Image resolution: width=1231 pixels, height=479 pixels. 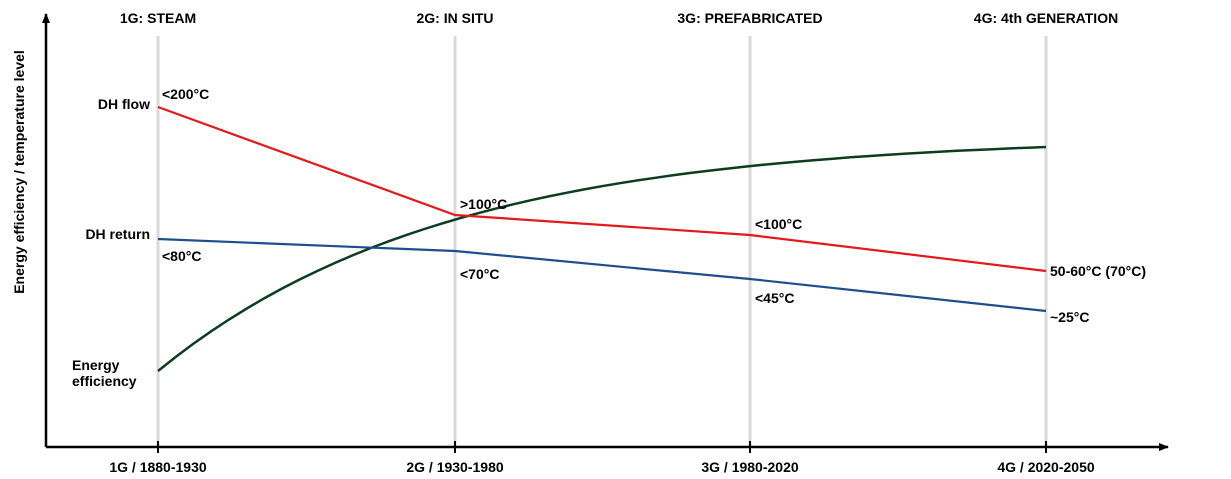 What do you see at coordinates (19, 172) in the screenshot?
I see `y-axis-label: Energy efficiency / temperature level` at bounding box center [19, 172].